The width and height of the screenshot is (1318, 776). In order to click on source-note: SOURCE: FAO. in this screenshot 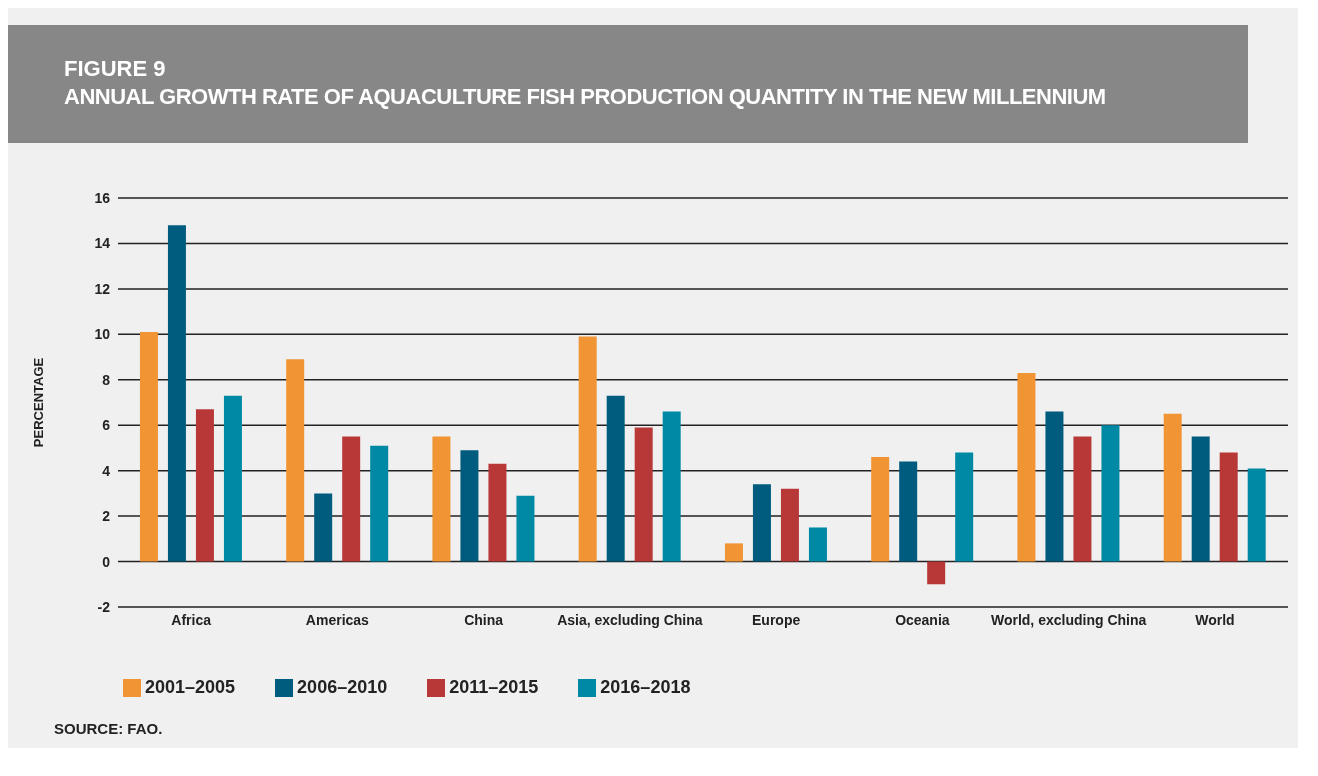, I will do `click(108, 728)`.